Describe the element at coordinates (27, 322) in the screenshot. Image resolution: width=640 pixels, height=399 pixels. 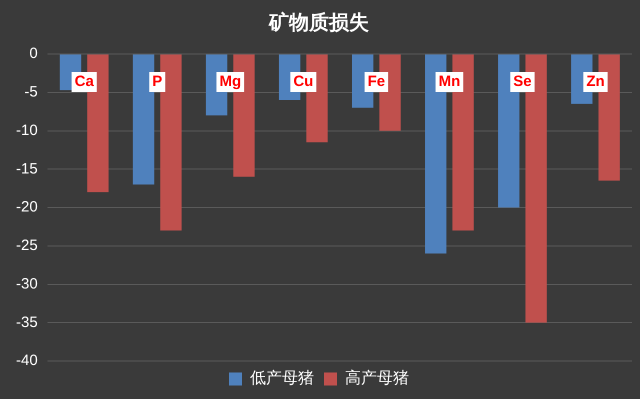
I see `y-tick-label: -35` at that location.